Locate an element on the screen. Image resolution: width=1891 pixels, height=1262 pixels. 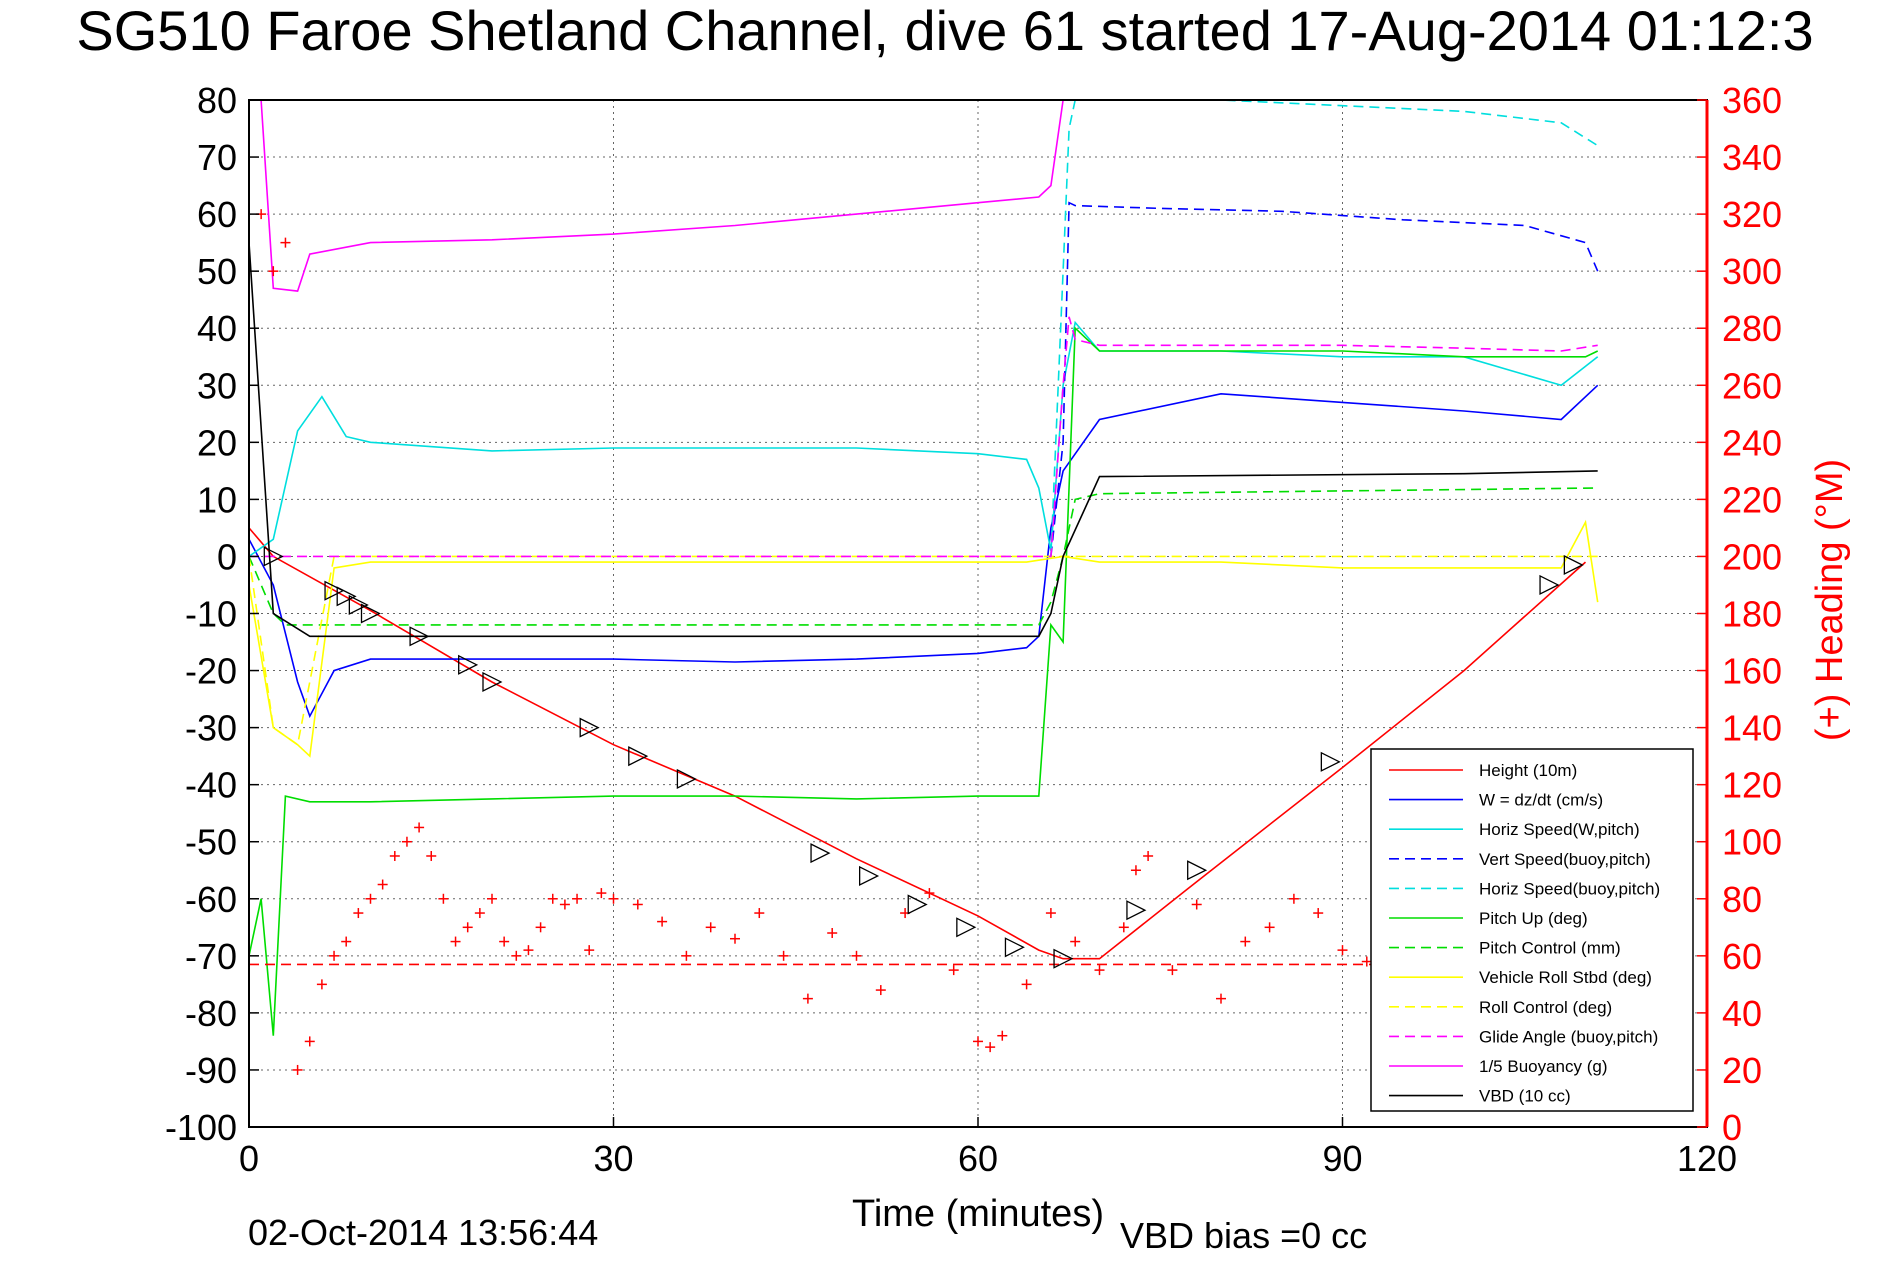
legend-label-9: Glide Angle (buoy,pitch) is located at coordinates (1568, 1036).